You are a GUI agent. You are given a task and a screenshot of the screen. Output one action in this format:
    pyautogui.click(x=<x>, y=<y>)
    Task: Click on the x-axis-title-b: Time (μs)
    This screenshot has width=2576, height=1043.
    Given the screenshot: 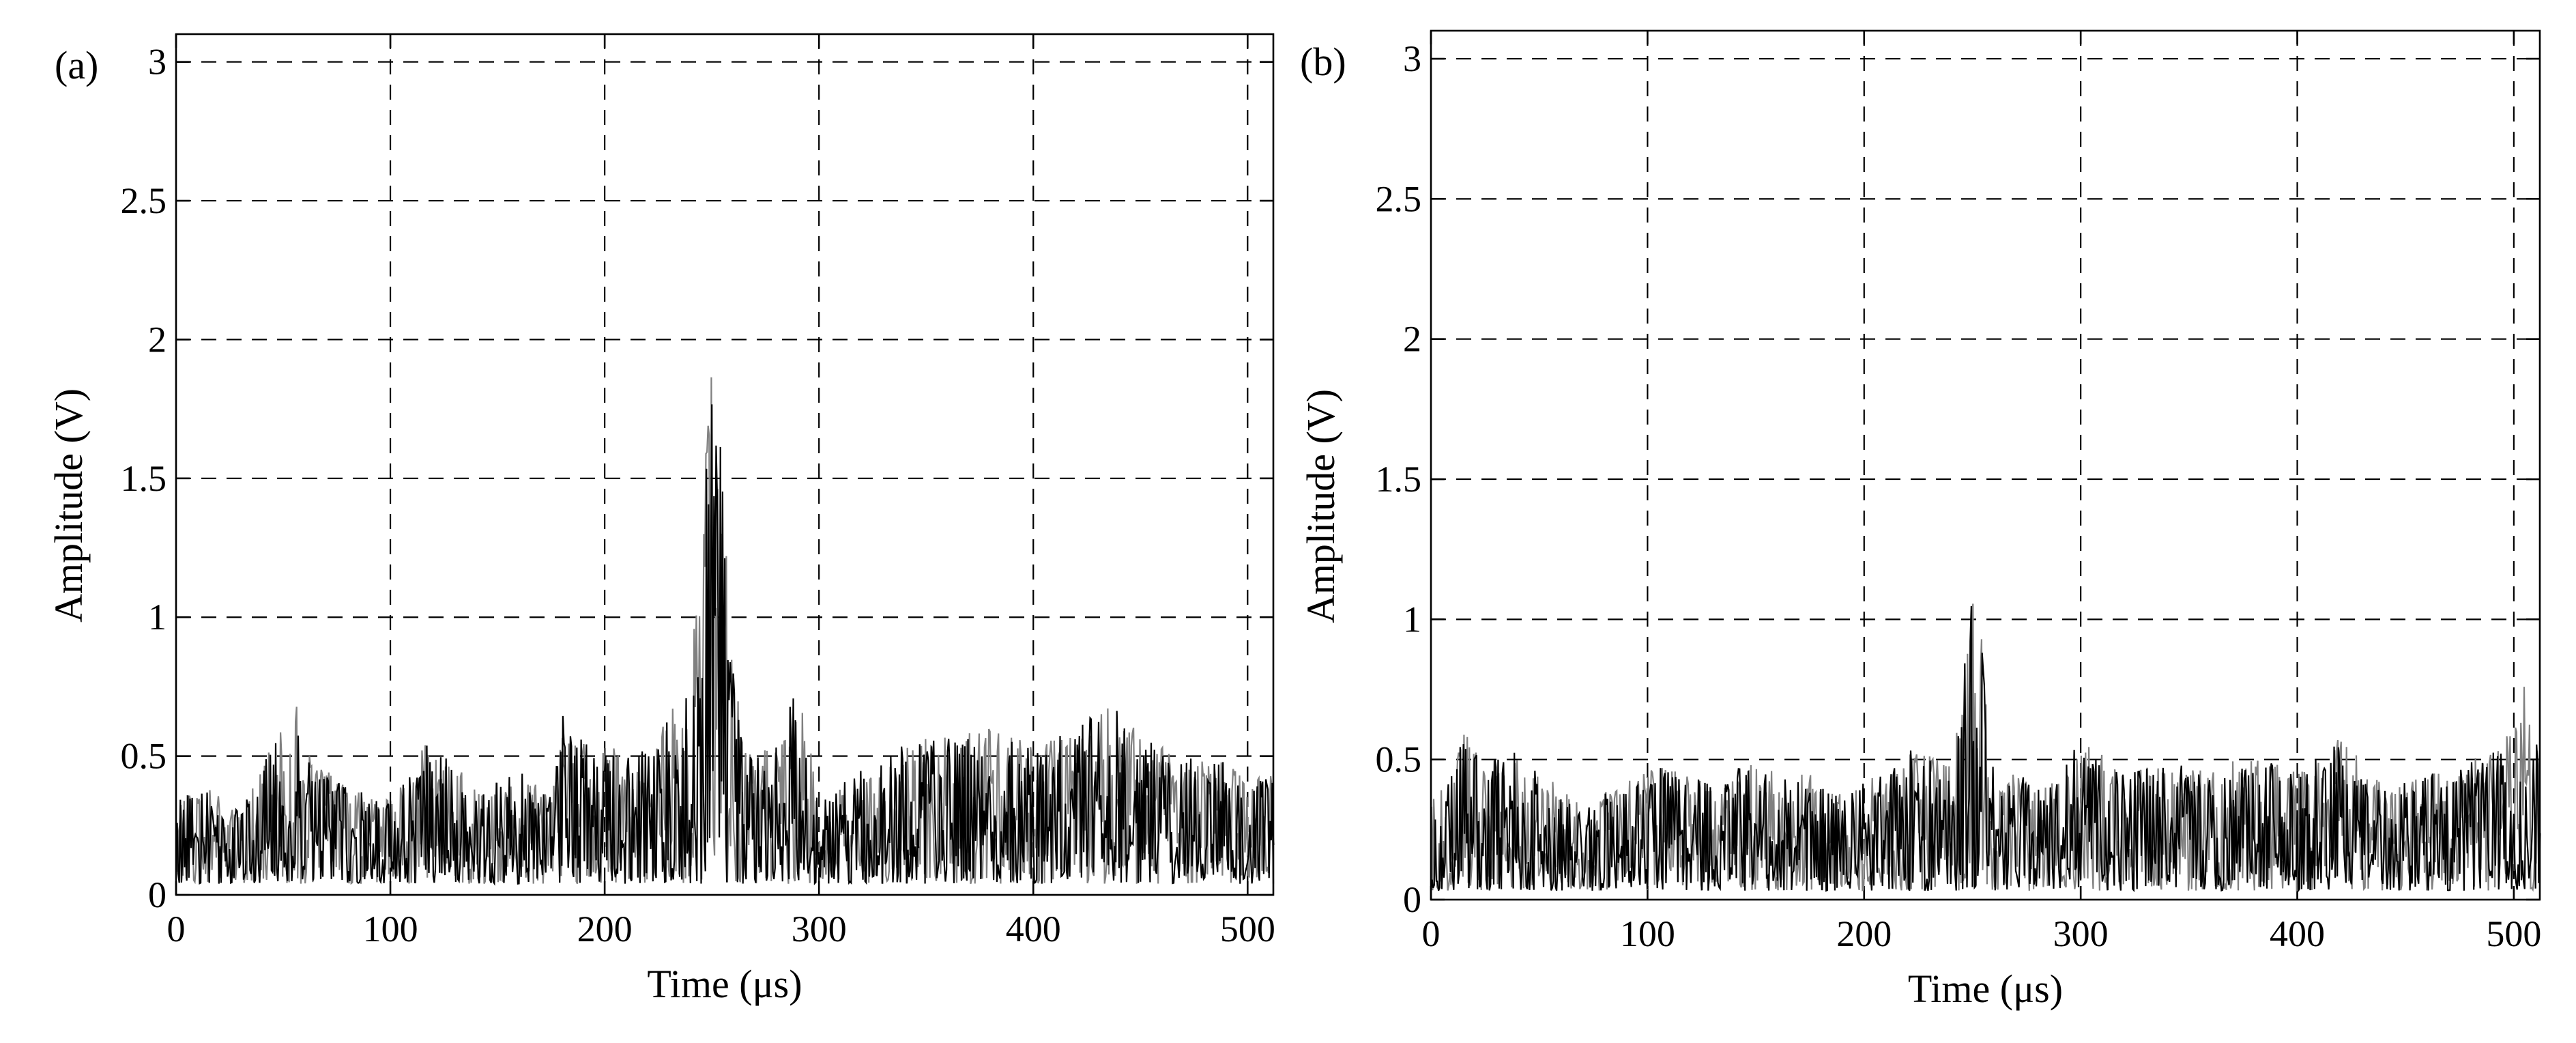 What is the action you would take?
    pyautogui.click(x=1985, y=989)
    